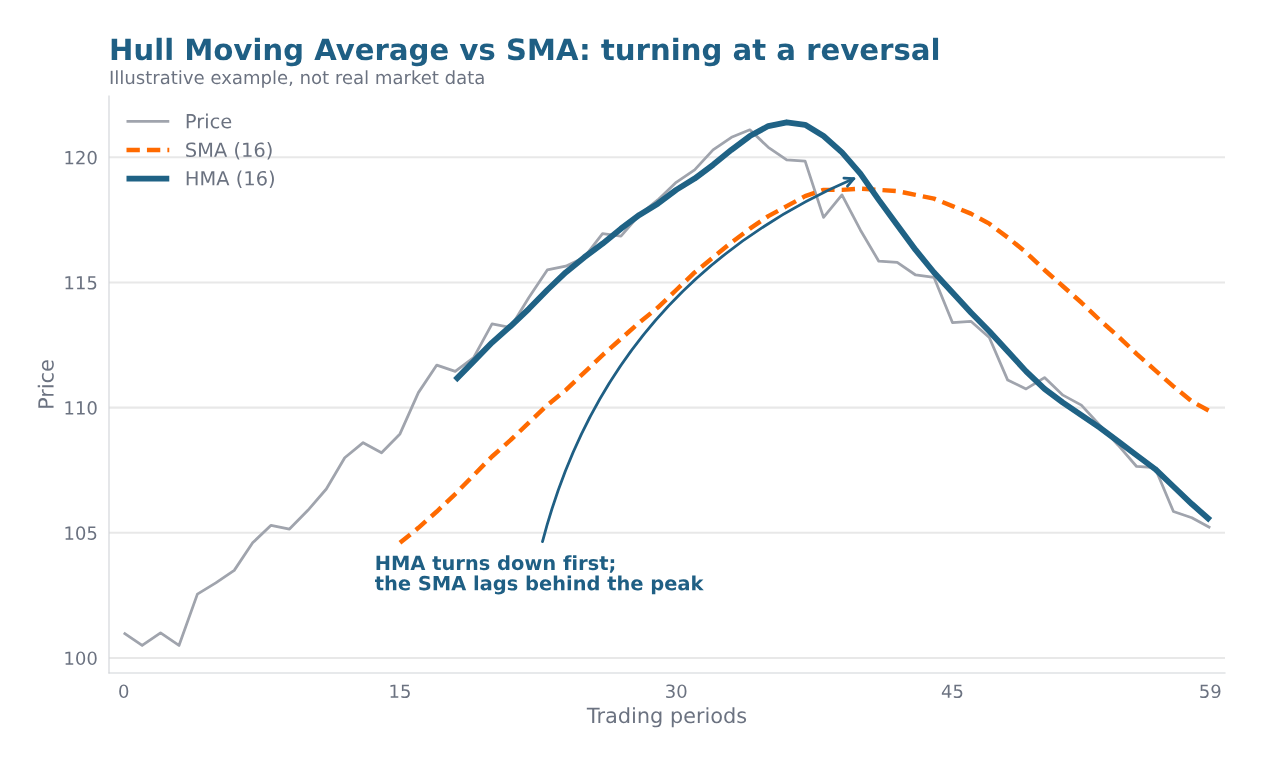 This screenshot has height=766, width=1262. I want to click on y-tick-label: 105, so click(81, 533).